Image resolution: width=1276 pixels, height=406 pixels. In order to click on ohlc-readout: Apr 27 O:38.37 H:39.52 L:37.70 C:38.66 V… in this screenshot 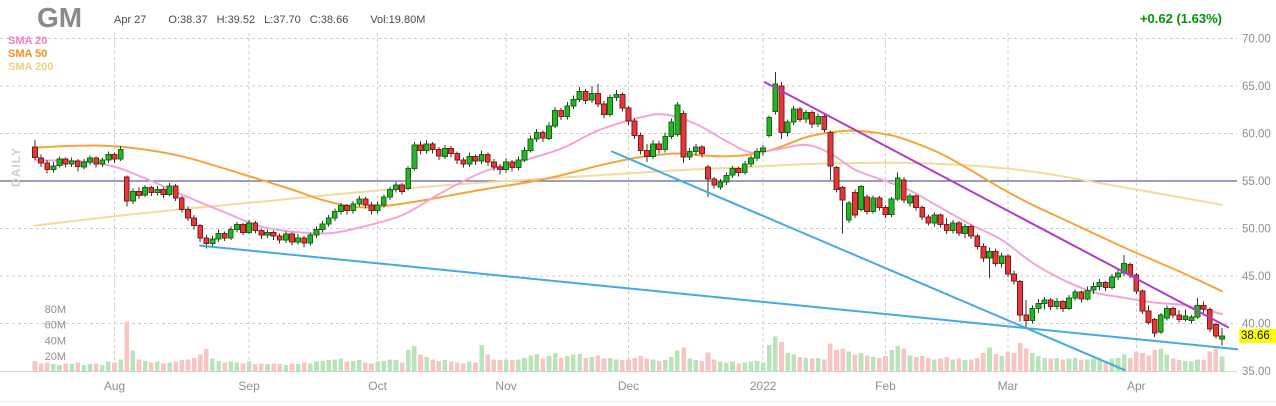, I will do `click(269, 20)`.